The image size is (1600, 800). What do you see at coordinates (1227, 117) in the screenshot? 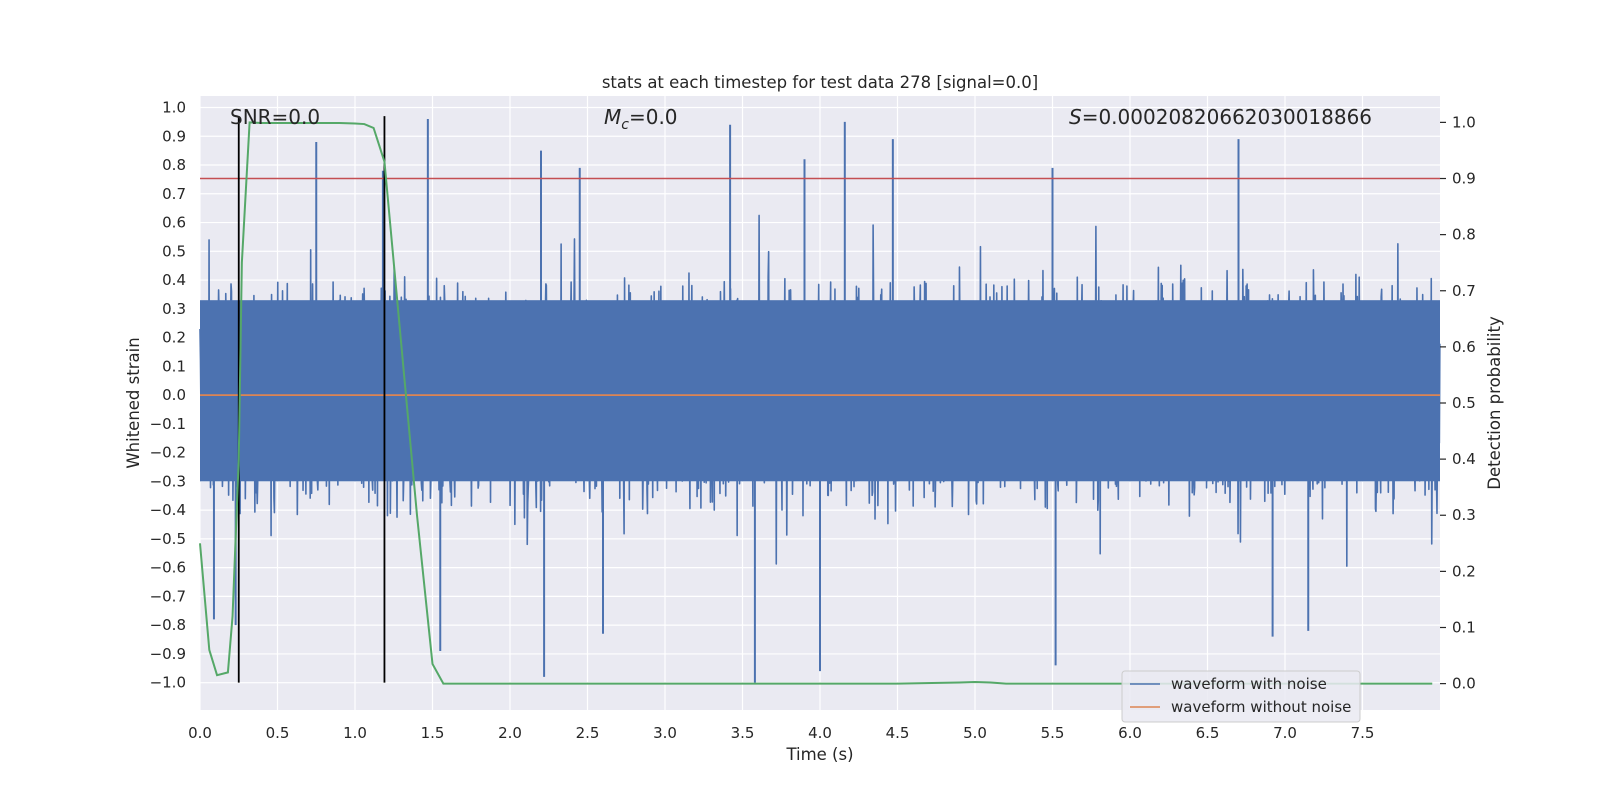
I see `s-statistic-value: =0.00020820662030018866` at bounding box center [1227, 117].